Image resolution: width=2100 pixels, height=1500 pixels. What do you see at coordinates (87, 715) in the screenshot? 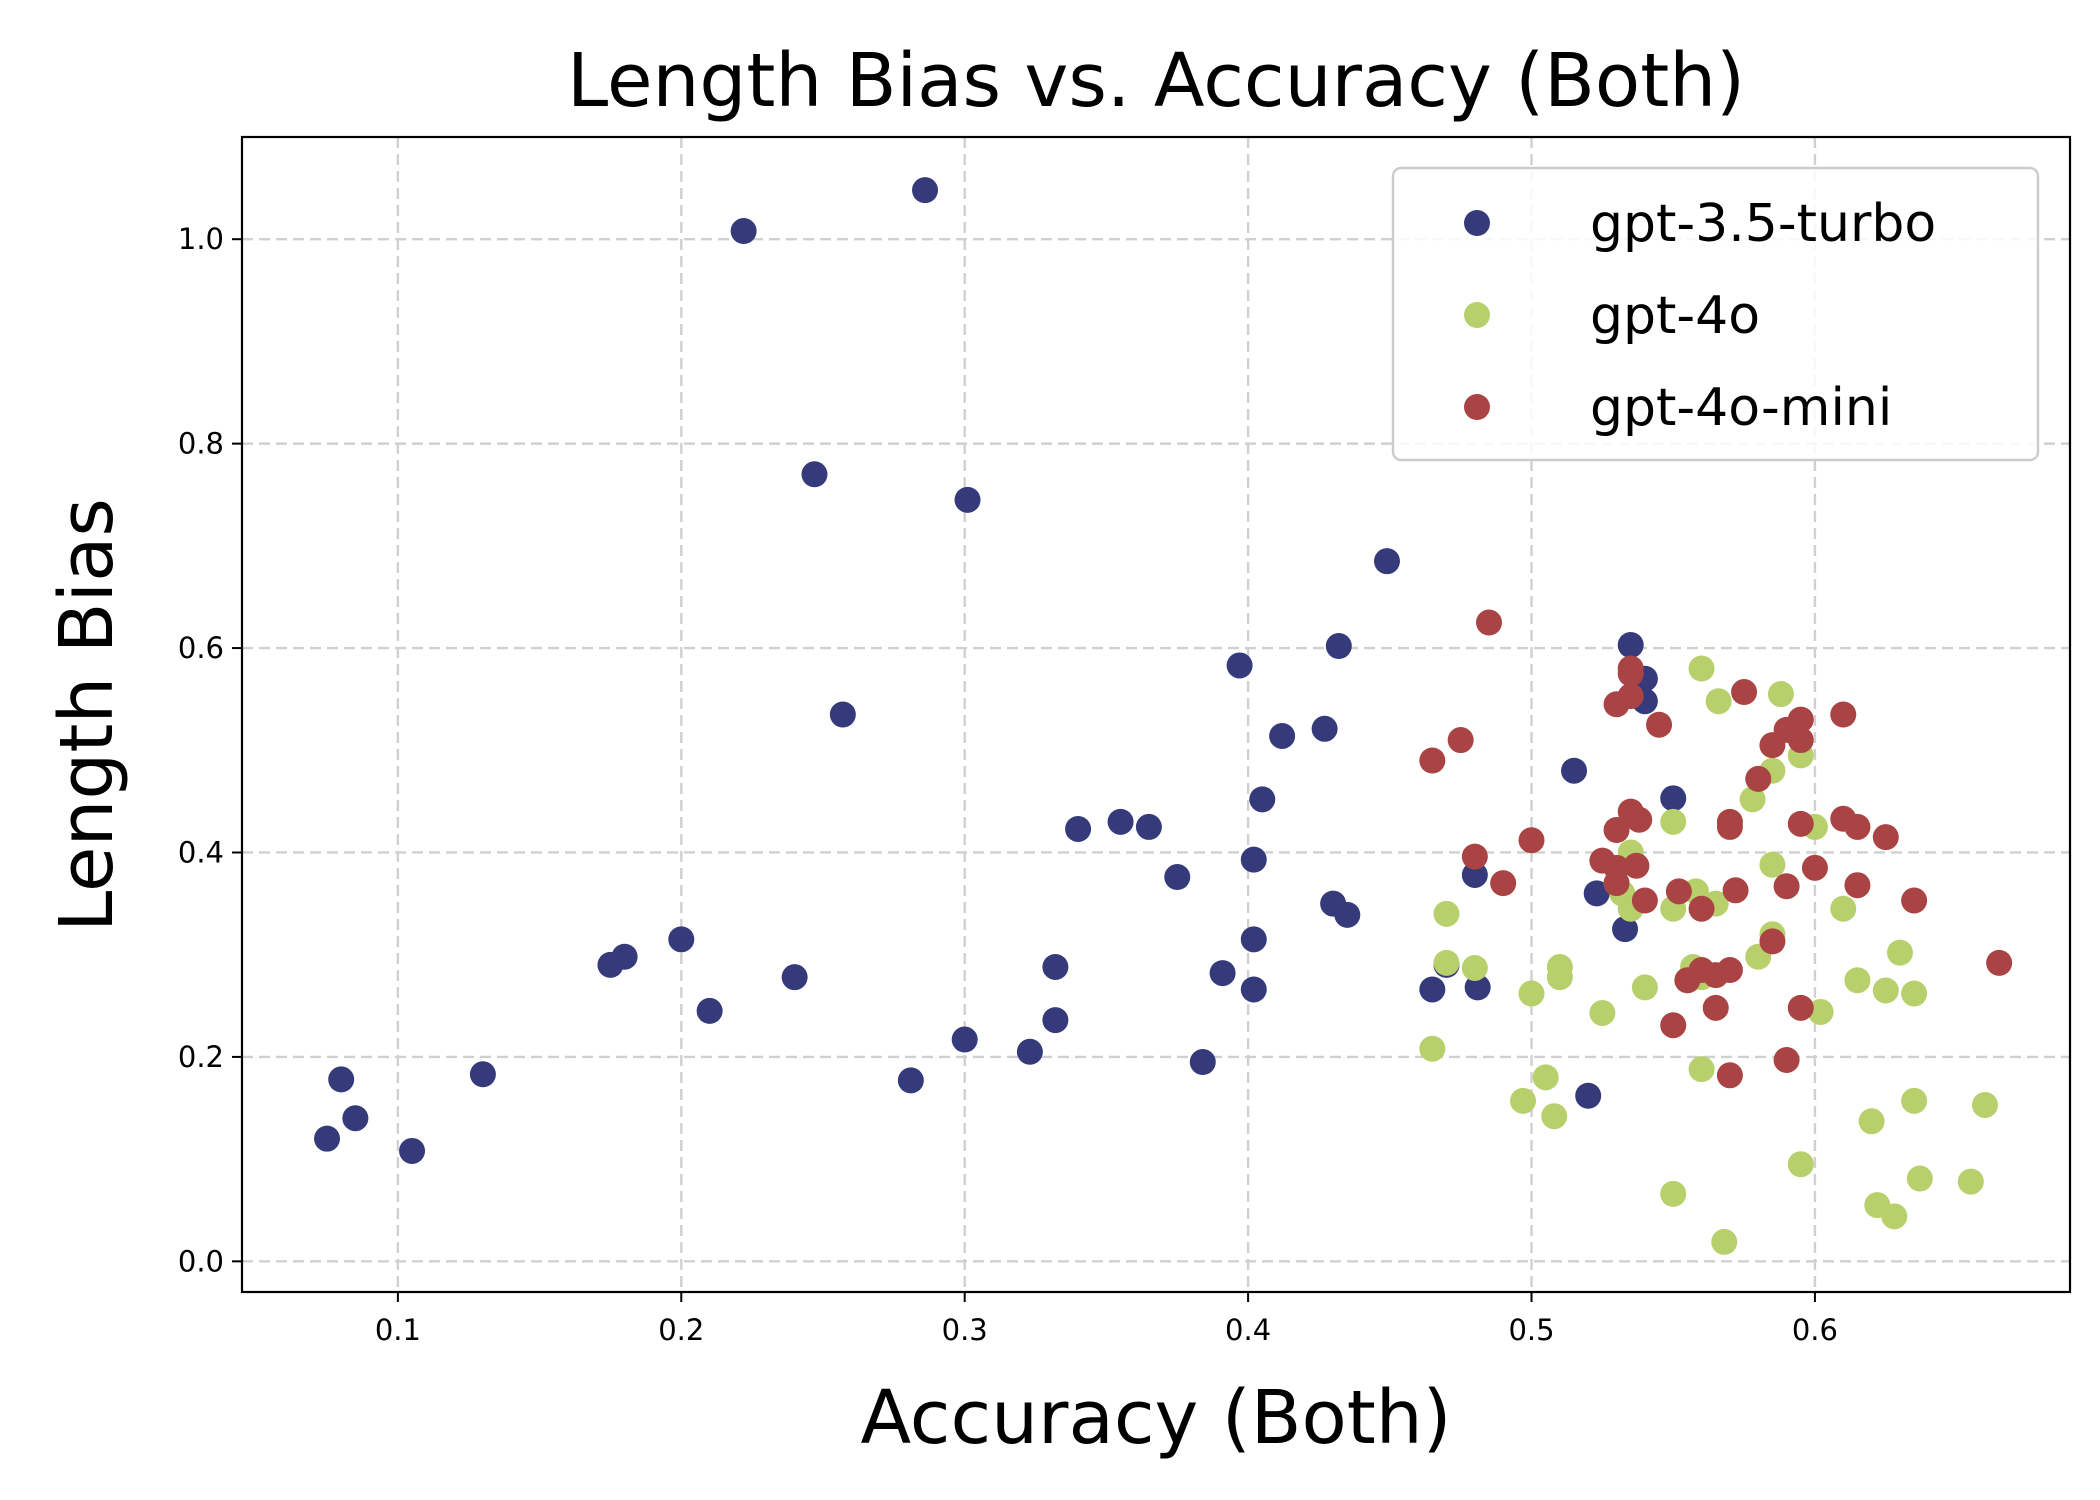
I see `y-axis-label: Length Bias` at bounding box center [87, 715].